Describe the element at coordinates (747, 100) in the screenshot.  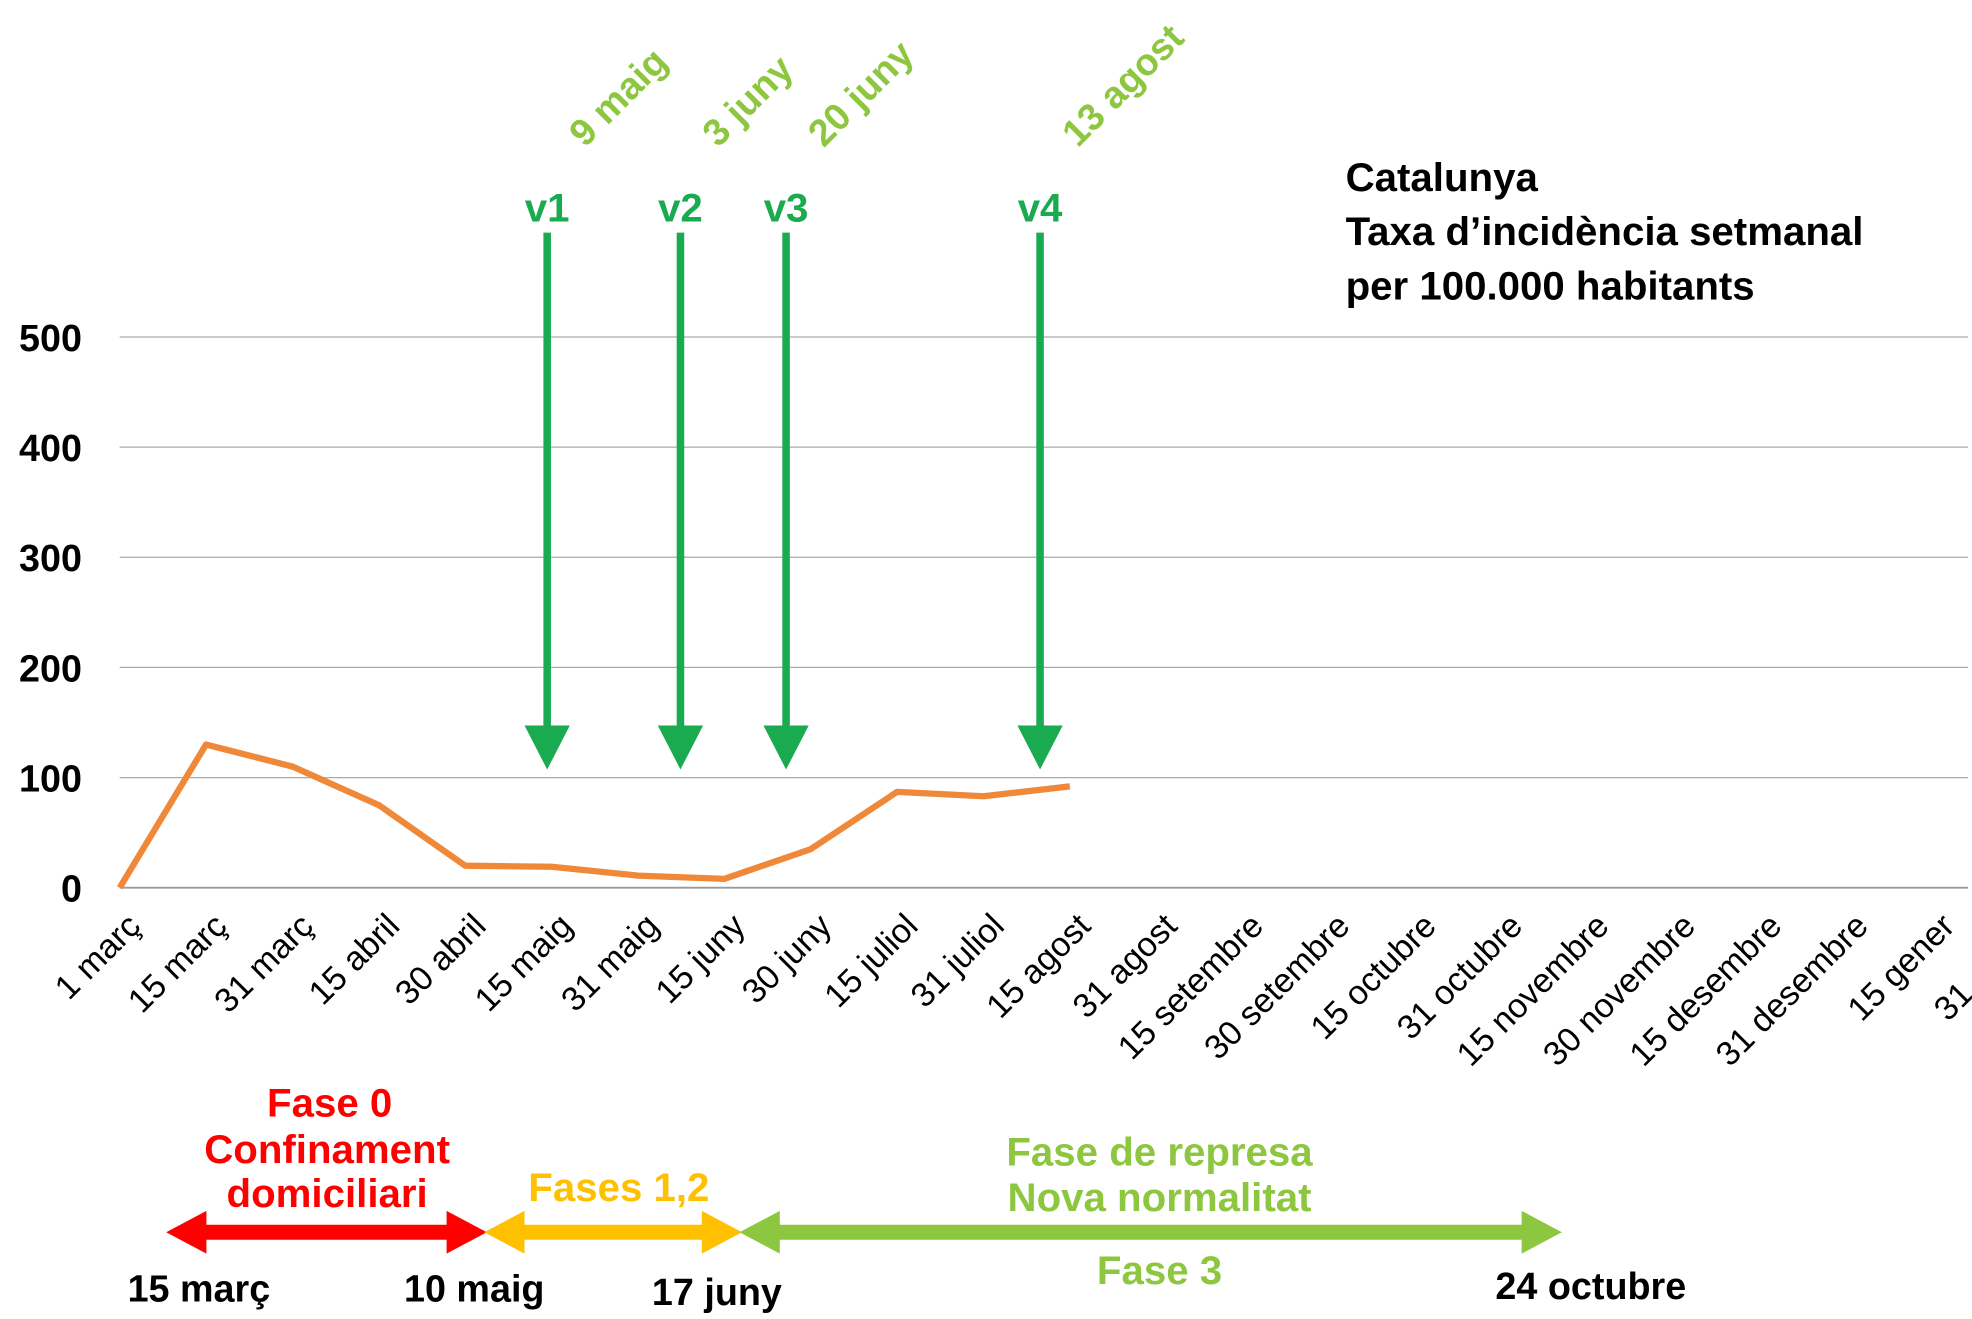
I see `annotation-date: 3 juny` at that location.